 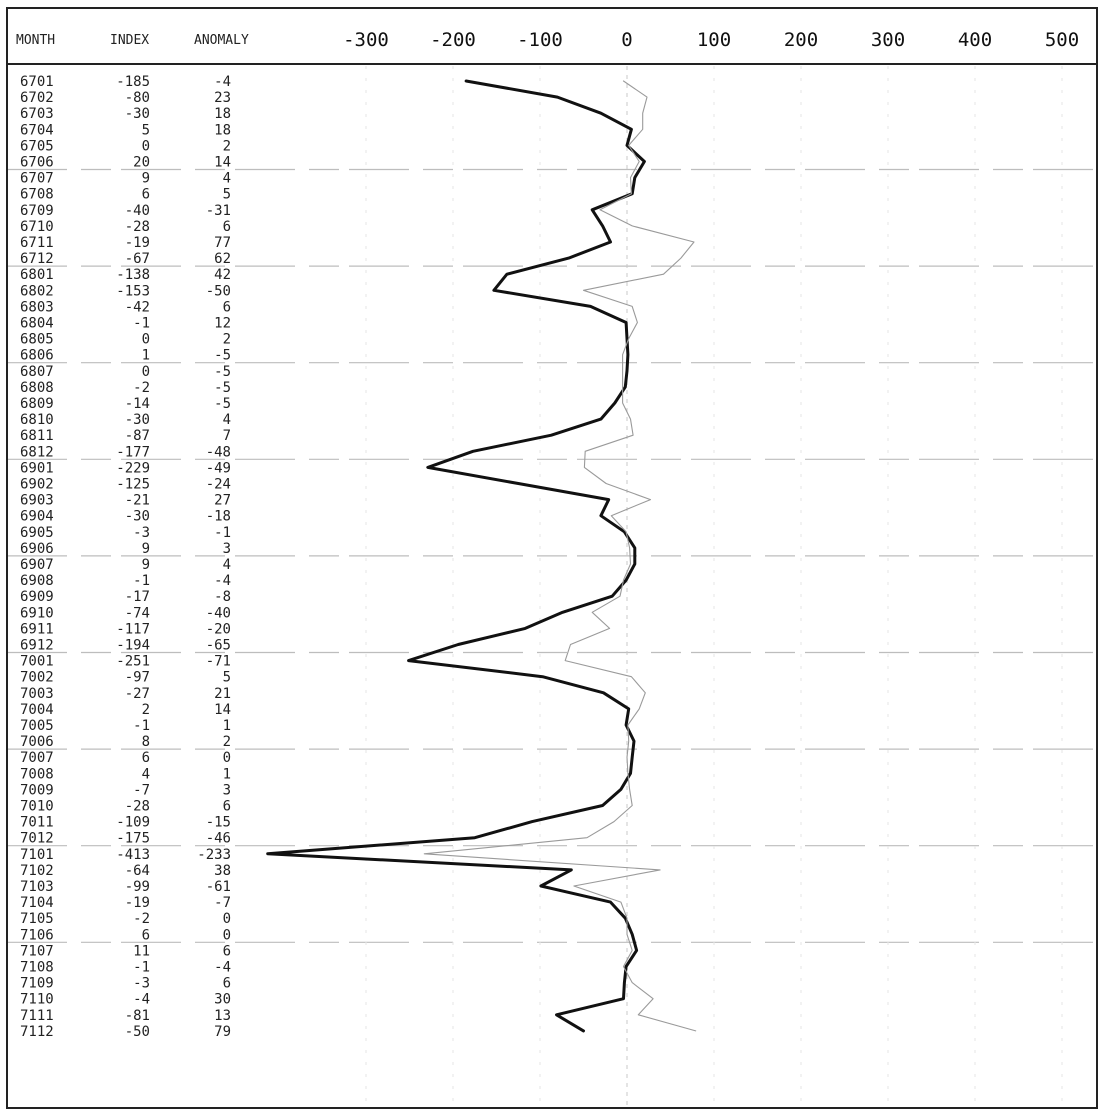 I want to click on x-tick-label: -200, so click(x=453, y=40).